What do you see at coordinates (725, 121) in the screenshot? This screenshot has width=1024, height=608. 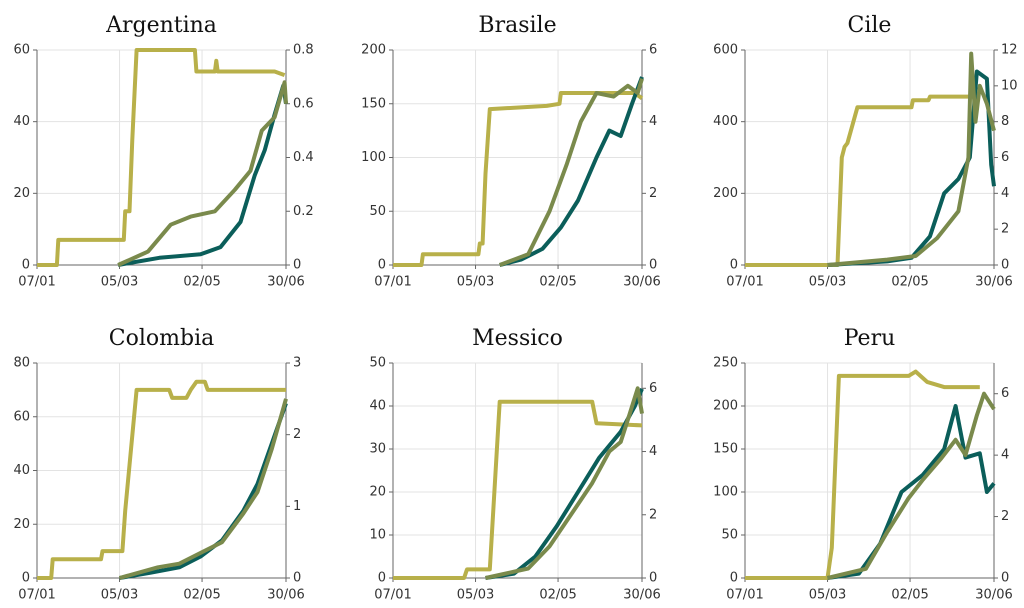 I see `y-tick-label: 400` at bounding box center [725, 121].